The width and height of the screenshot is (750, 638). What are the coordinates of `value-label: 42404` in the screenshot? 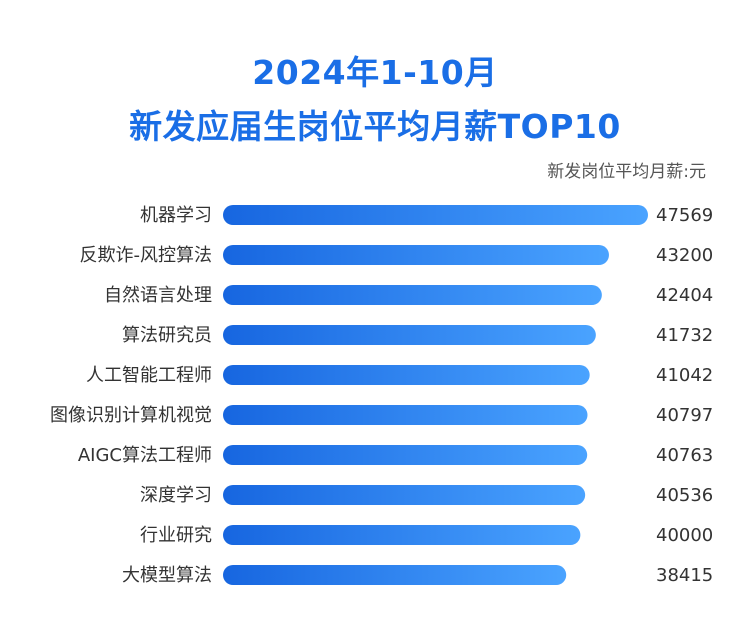 It's located at (684, 295).